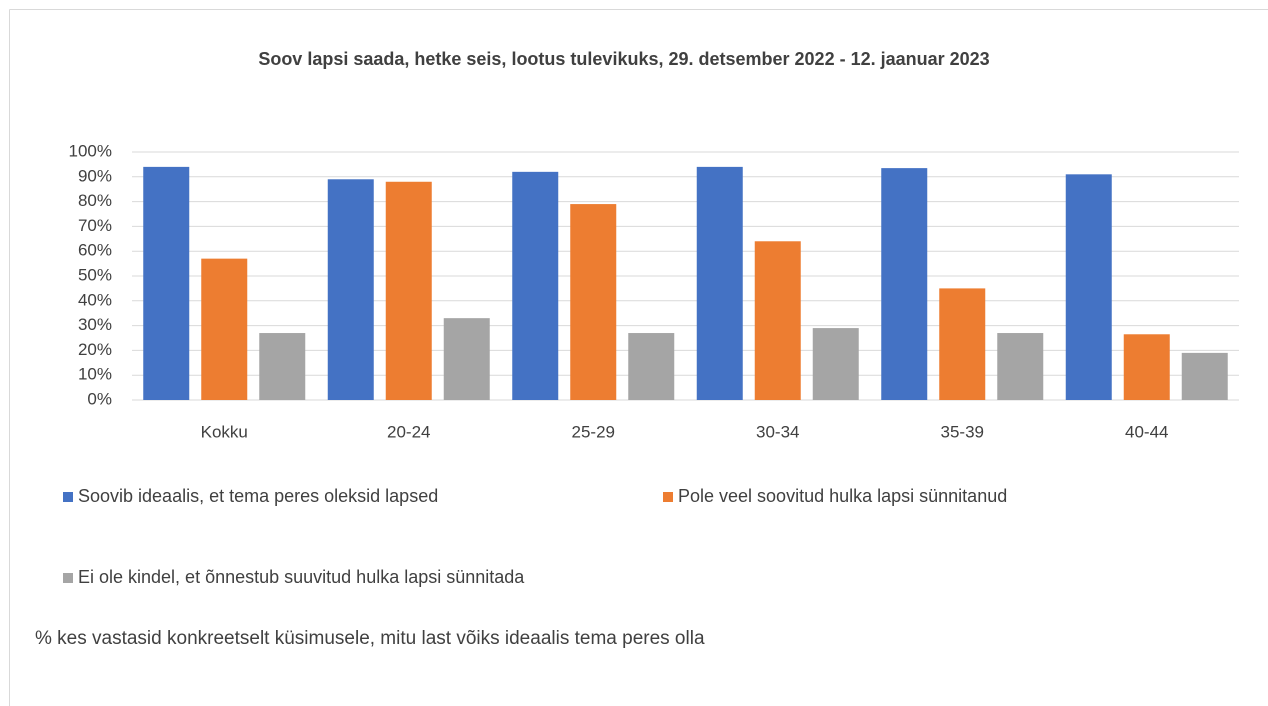 This screenshot has height=706, width=1268. Describe the element at coordinates (95, 374) in the screenshot. I see `y-tick-label: 10%` at that location.